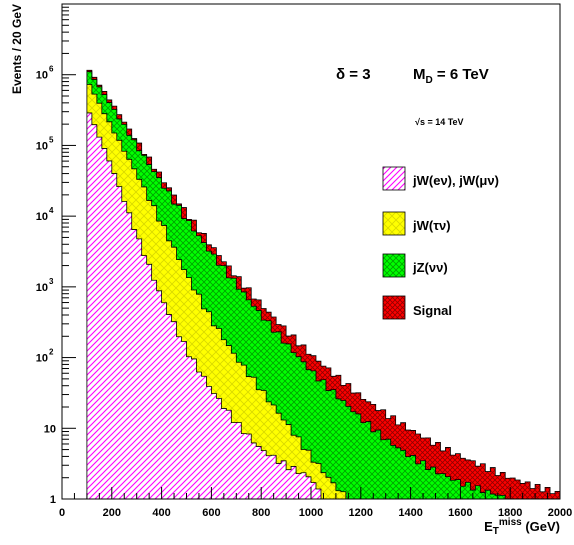  I want to click on legend-label-jw-enu-munu: jW(eν), jW(μν), so click(455, 180).